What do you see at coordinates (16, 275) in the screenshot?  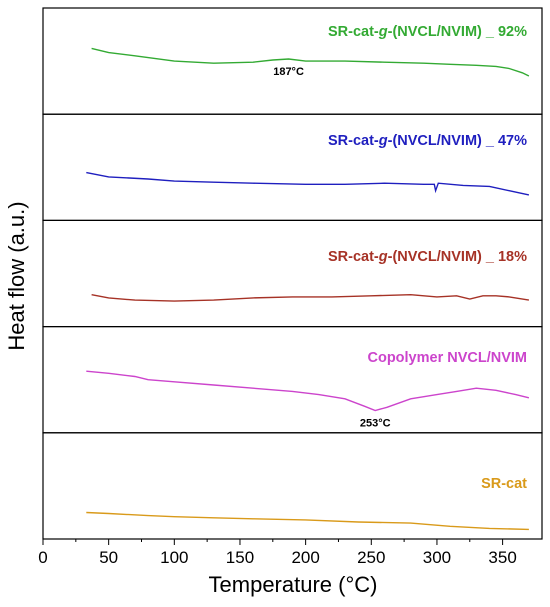 I see `y-axis-title: Heat flow (a.u.)` at bounding box center [16, 275].